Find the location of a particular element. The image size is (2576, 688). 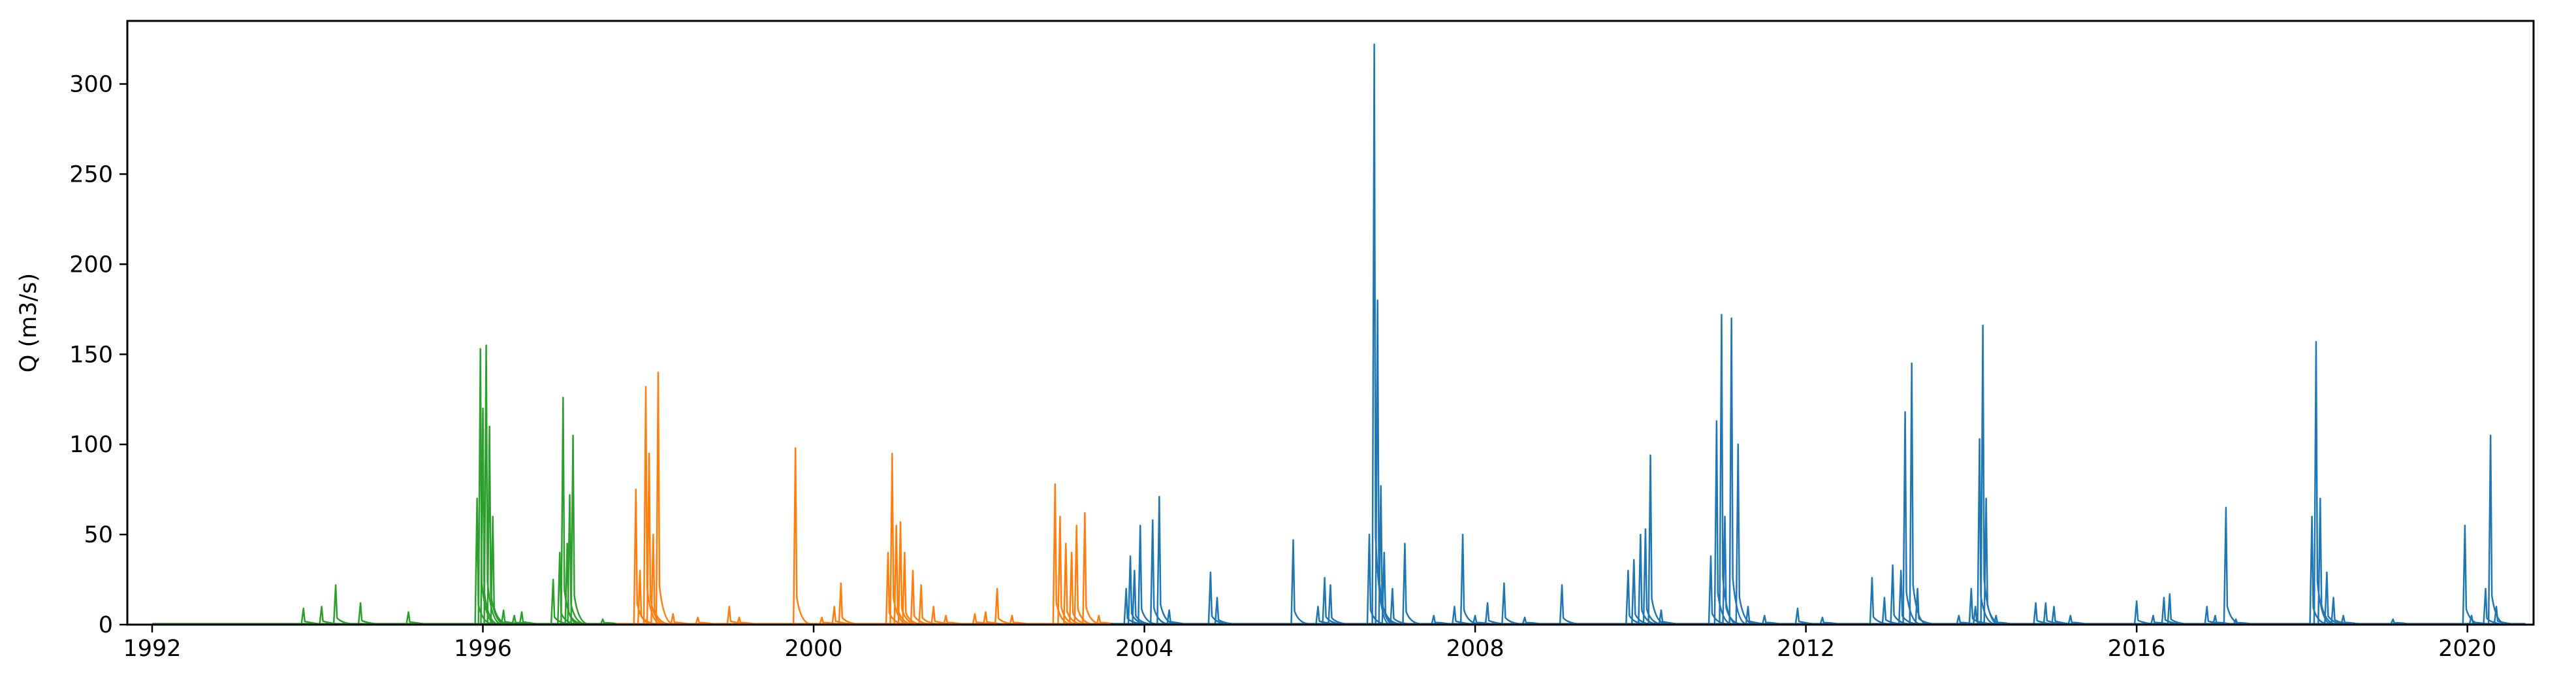

y-tick-label-250: 250 is located at coordinates (91, 174).